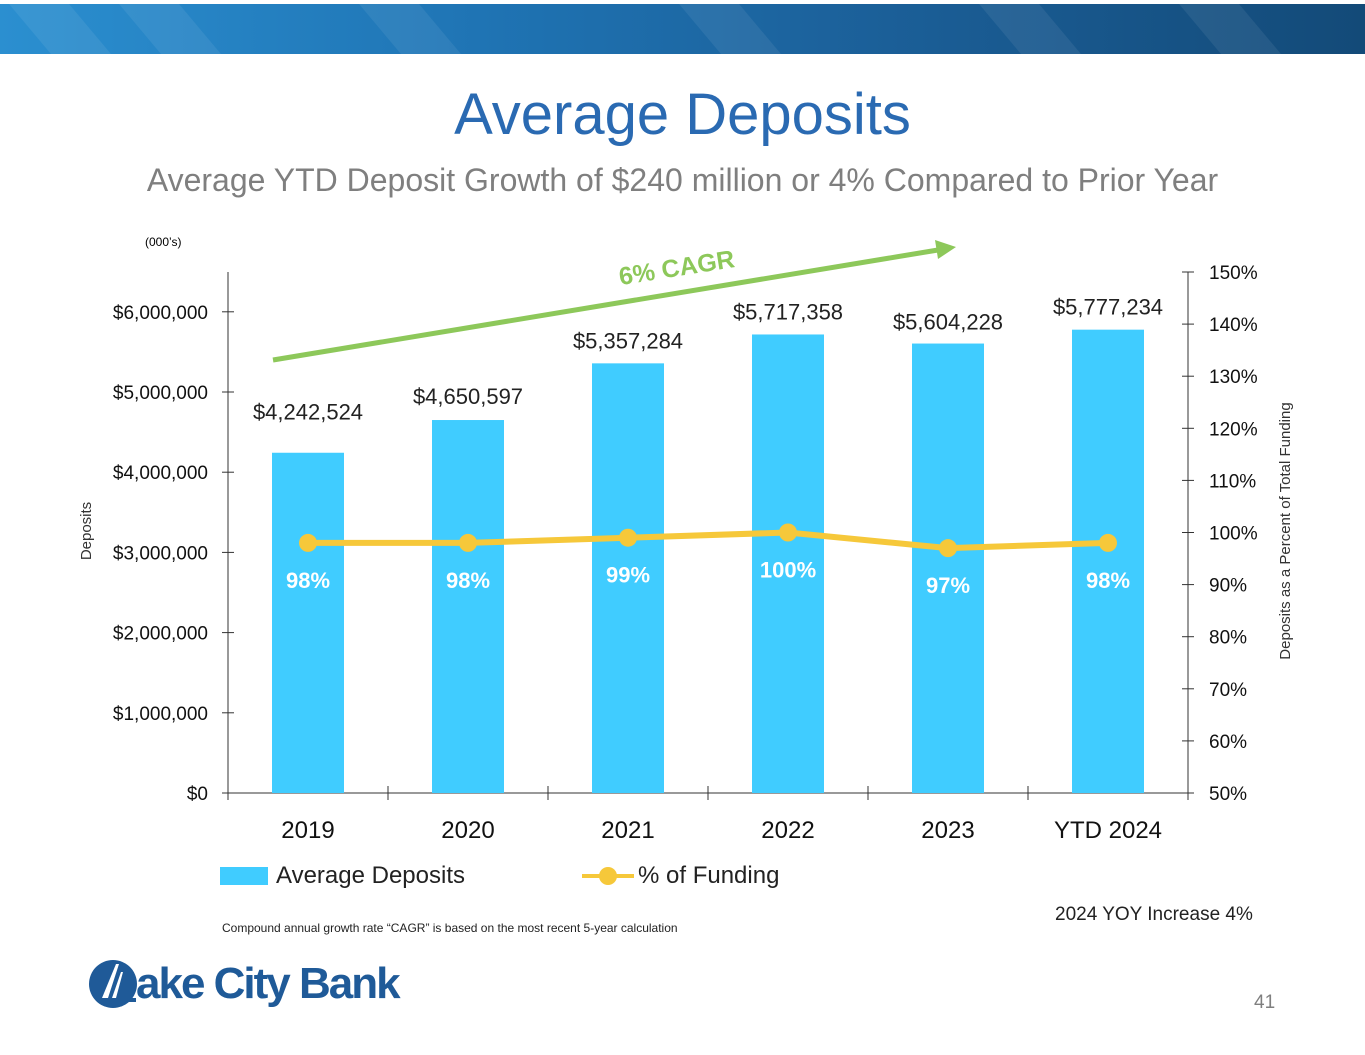 Image resolution: width=1365 pixels, height=1055 pixels. I want to click on left-axis-title: Deposits, so click(86, 531).